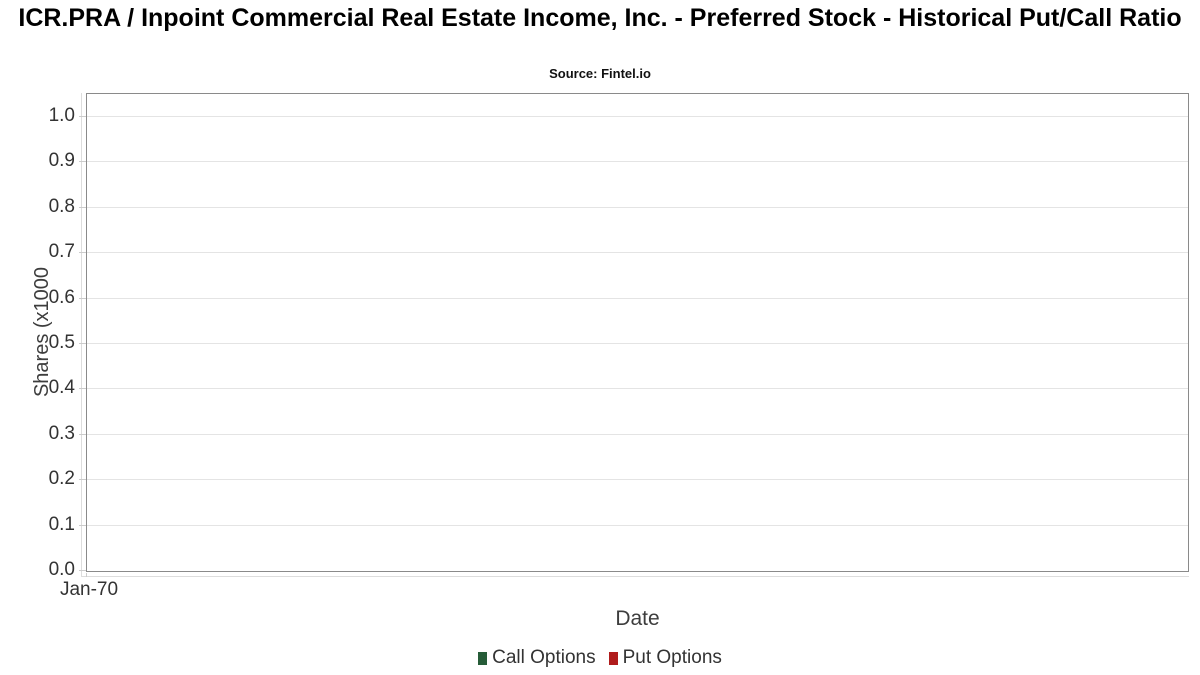 Image resolution: width=1200 pixels, height=675 pixels. What do you see at coordinates (61, 478) in the screenshot?
I see `y-tick-label: 0.2` at bounding box center [61, 478].